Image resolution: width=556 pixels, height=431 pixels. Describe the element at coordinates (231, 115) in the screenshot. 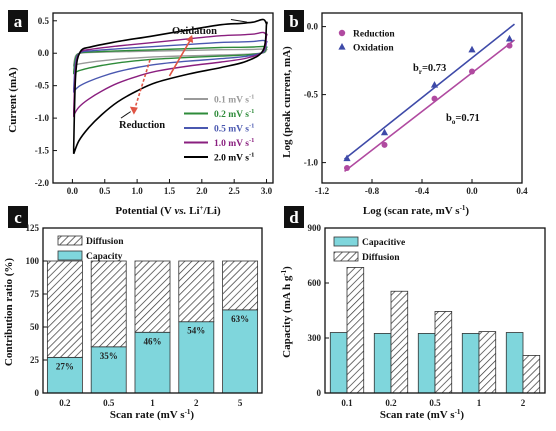

I see `legend-label-text: 0.2 mV s` at that location.